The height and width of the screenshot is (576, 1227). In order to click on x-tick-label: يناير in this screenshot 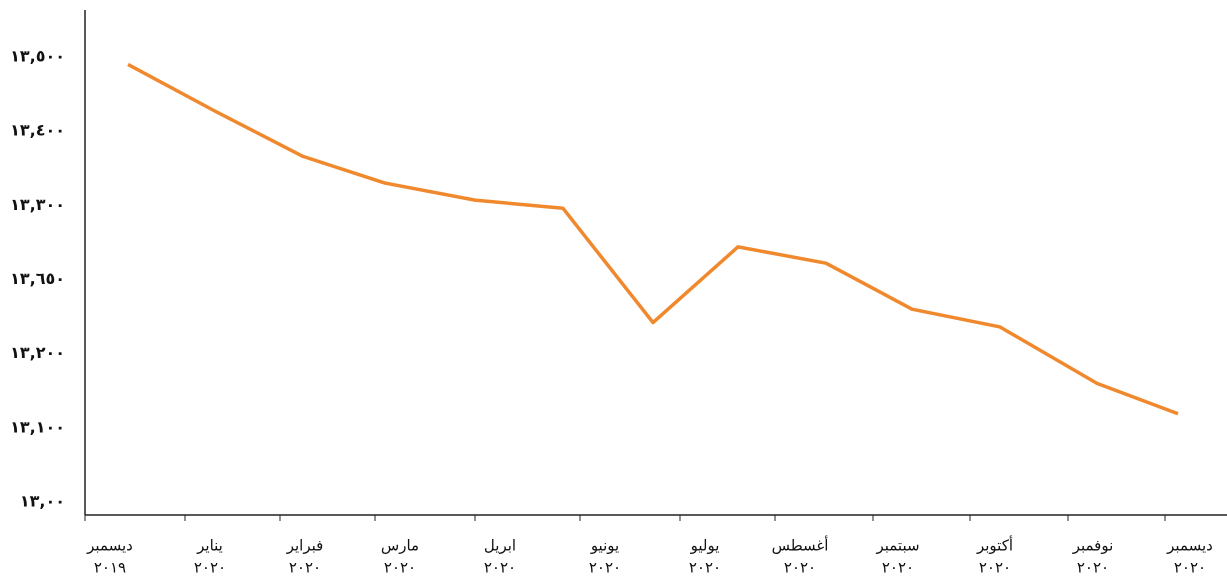, I will do `click(209, 546)`.